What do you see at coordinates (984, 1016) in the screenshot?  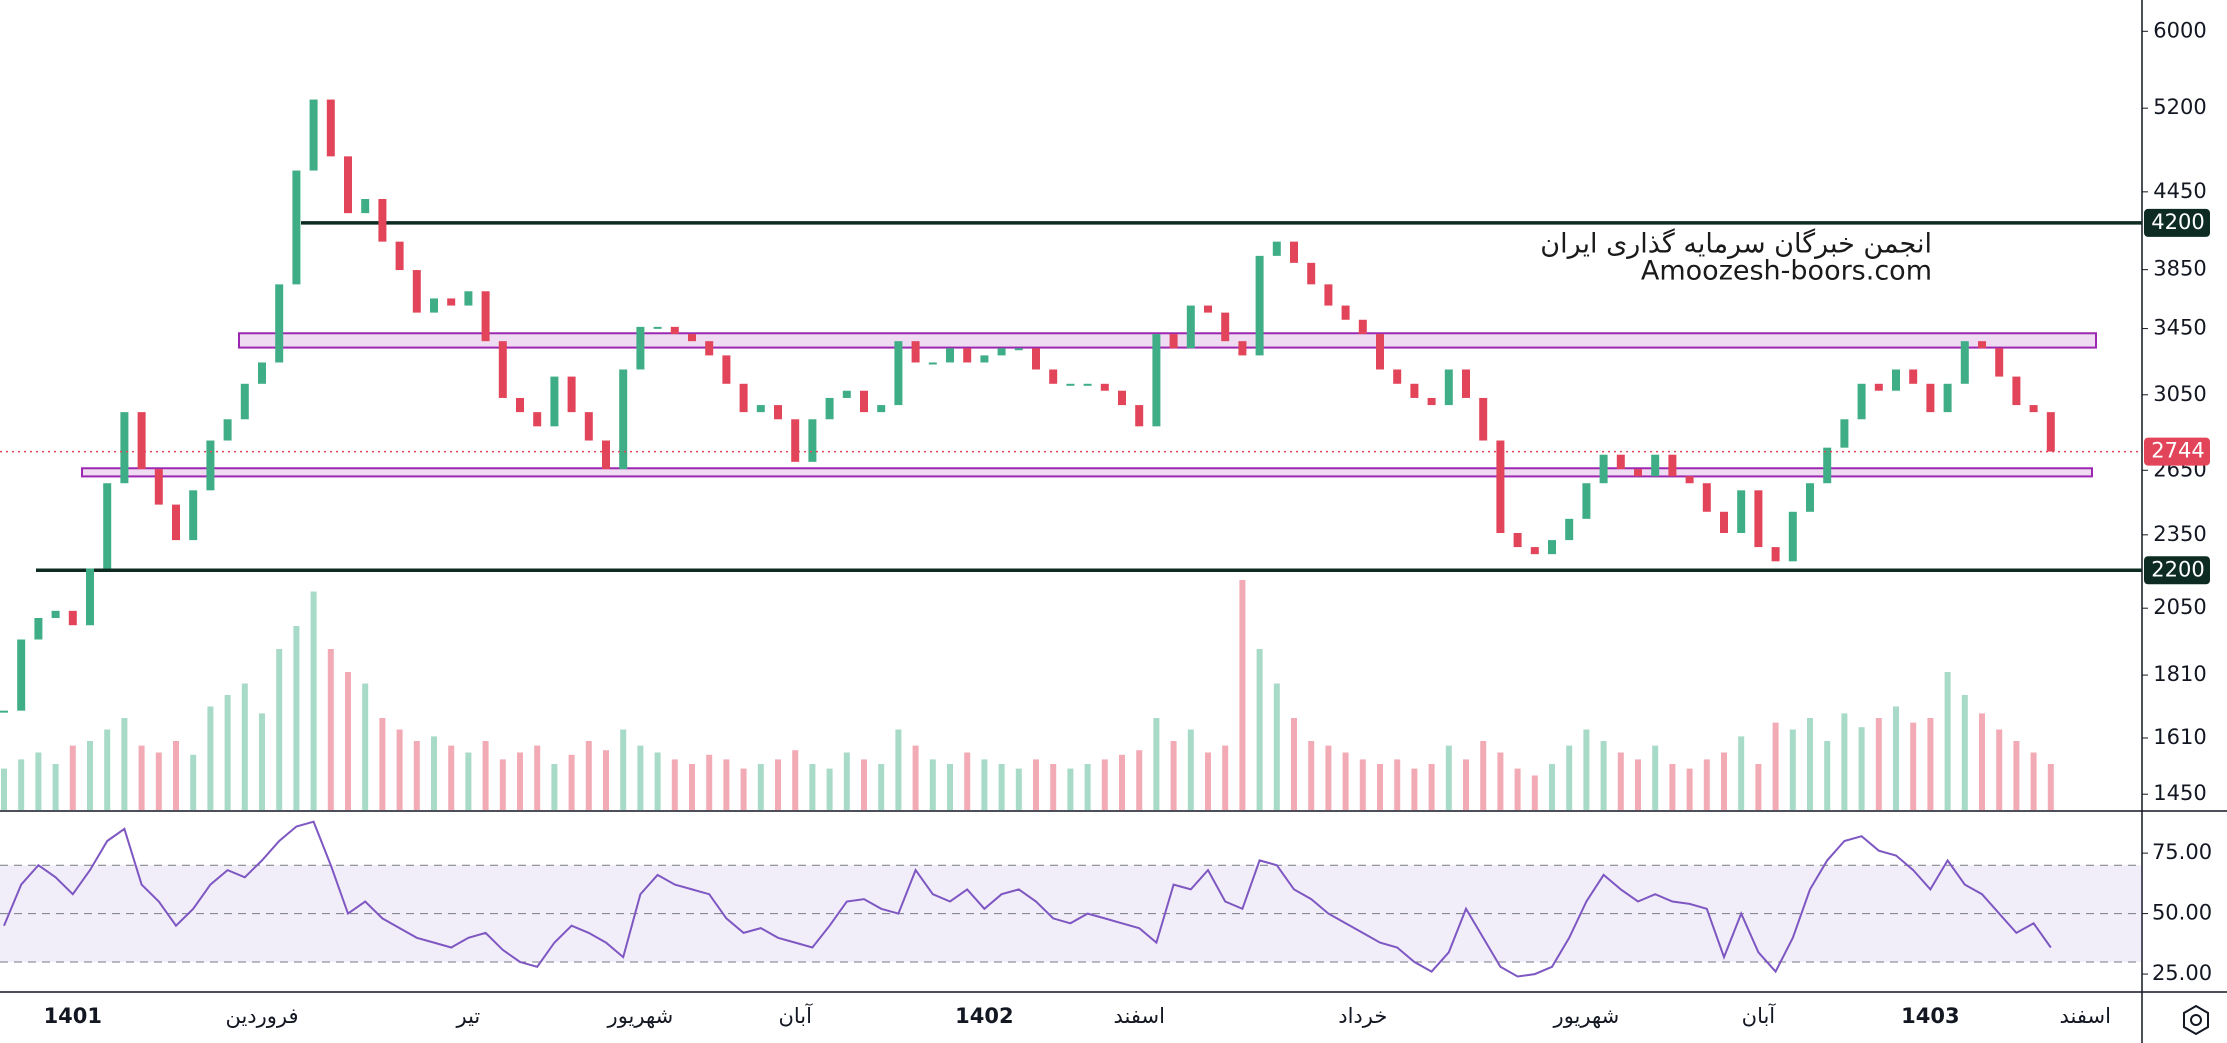 I see `x-tick-label: 1402` at bounding box center [984, 1016].